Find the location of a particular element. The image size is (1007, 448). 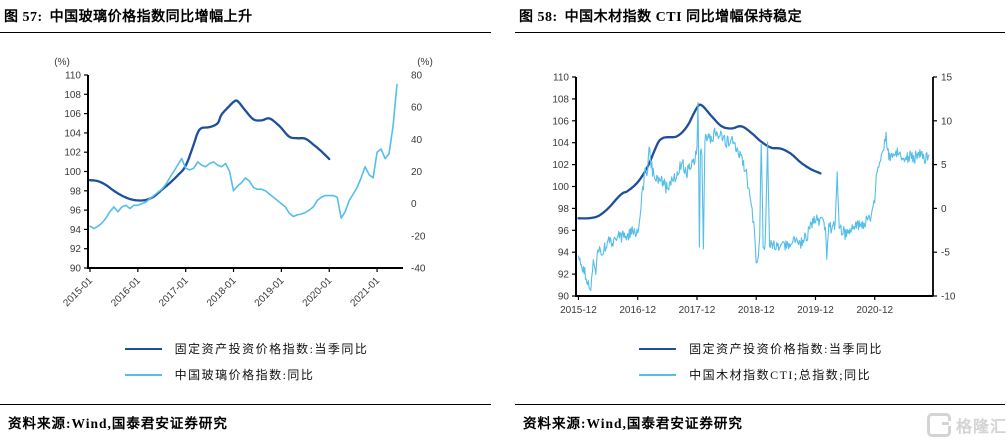

svg-text: 2021-01 is located at coordinates (365, 292).